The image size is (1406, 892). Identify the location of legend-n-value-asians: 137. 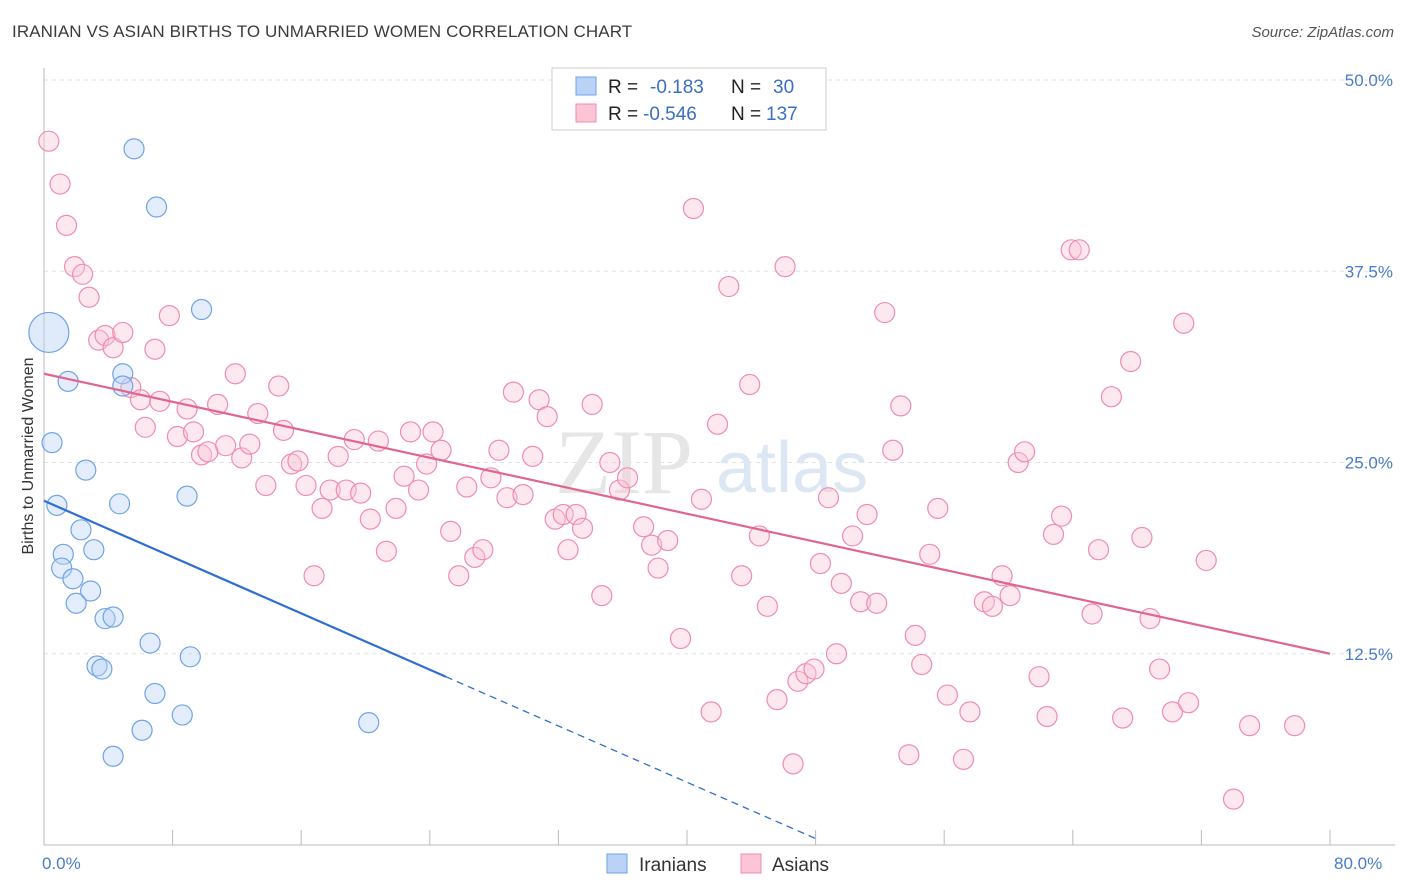
(782, 114).